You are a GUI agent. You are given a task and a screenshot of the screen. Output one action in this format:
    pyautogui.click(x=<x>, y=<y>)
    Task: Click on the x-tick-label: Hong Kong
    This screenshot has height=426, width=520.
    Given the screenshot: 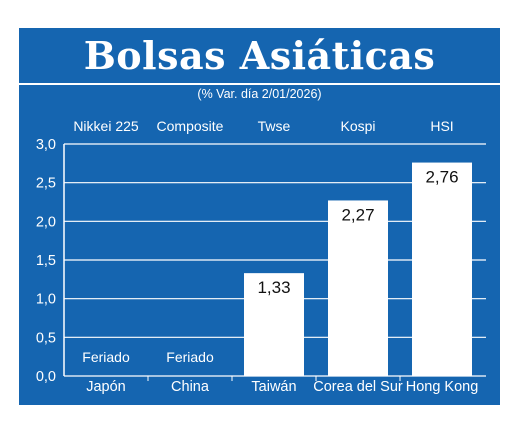 What is the action you would take?
    pyautogui.click(x=442, y=387)
    